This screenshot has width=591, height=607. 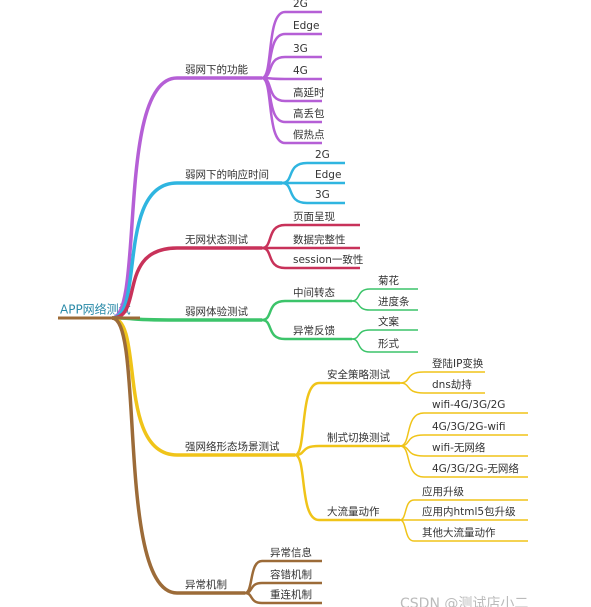 What do you see at coordinates (468, 427) in the screenshot?
I see `node-label: 4G/3G/2G-wifi` at bounding box center [468, 427].